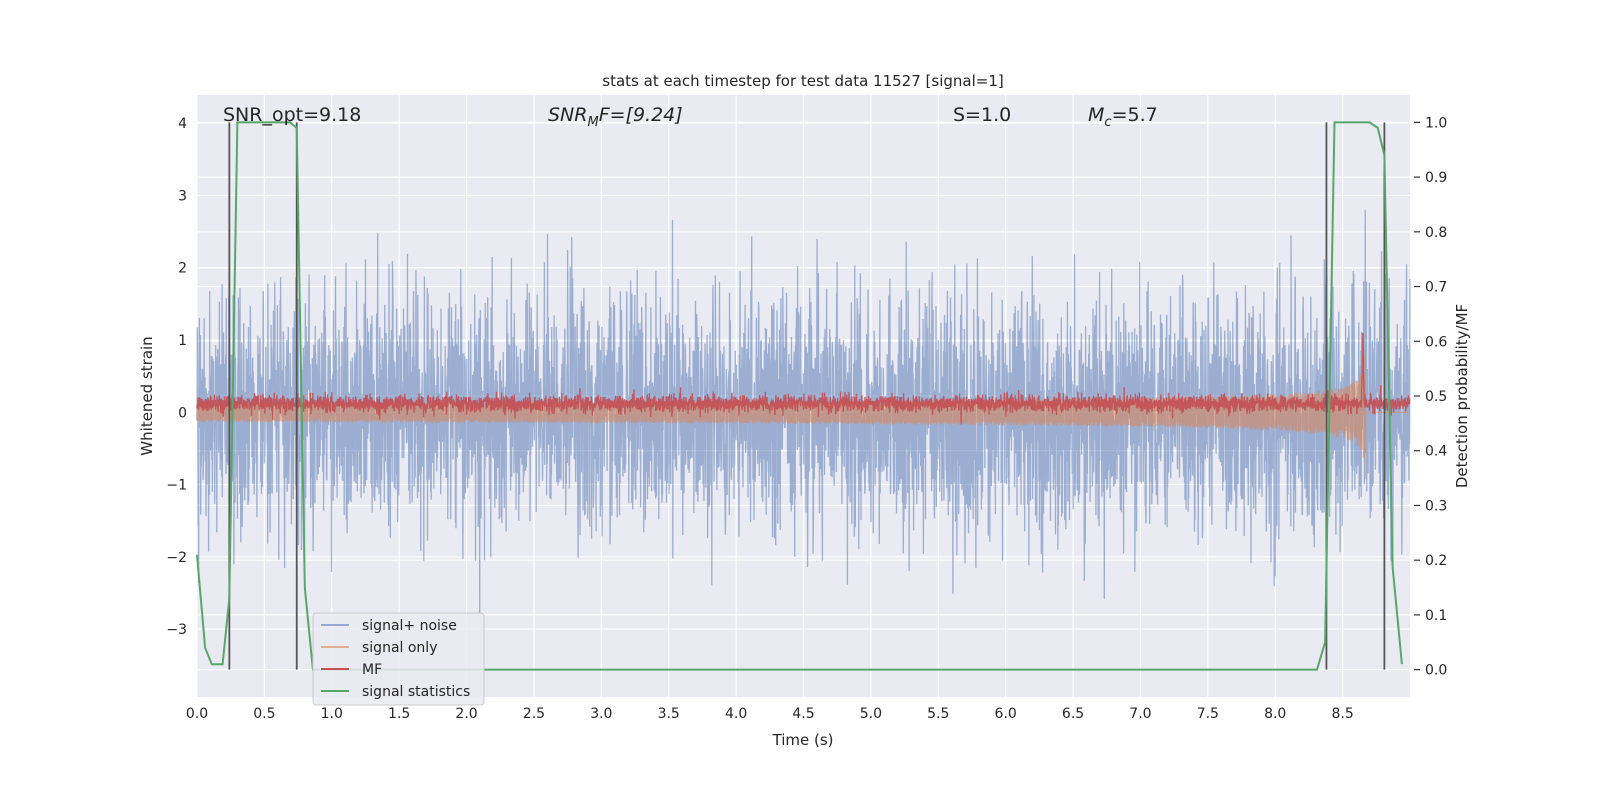 The image size is (1600, 804). I want to click on x-tick-label: 8.5, so click(1342, 714).